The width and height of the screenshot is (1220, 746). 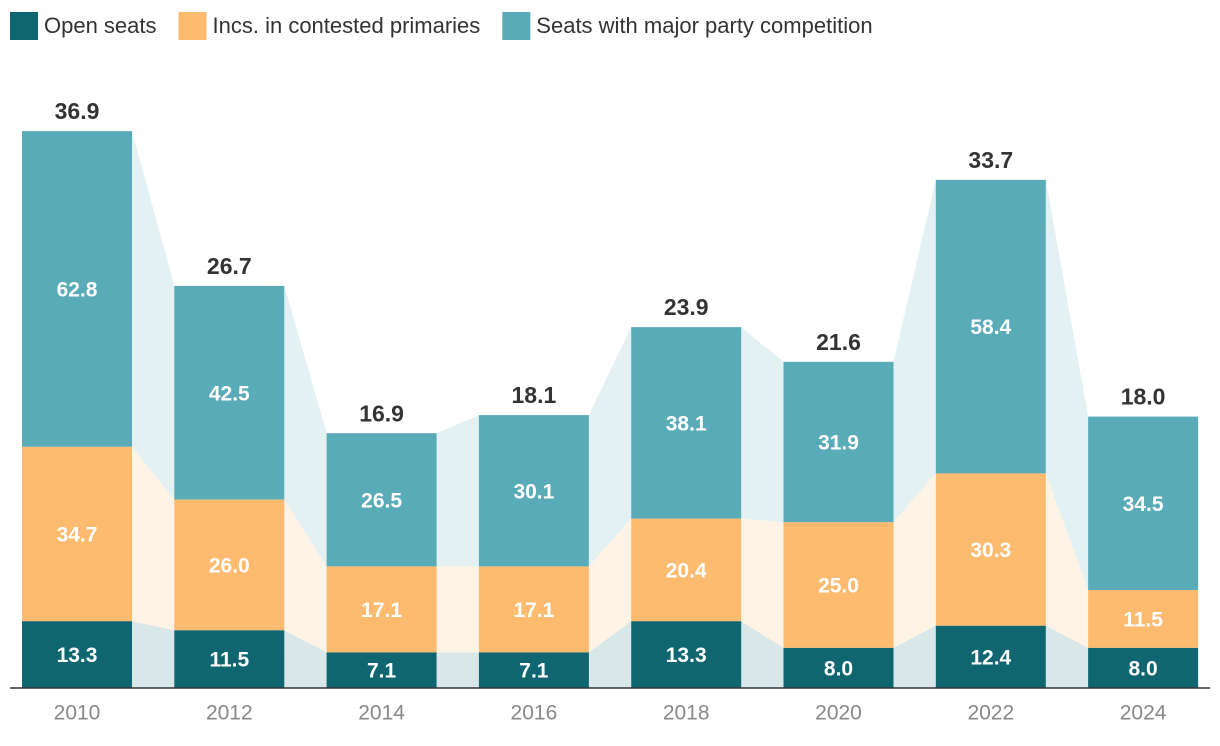 What do you see at coordinates (838, 713) in the screenshot?
I see `x-tick-label: 2020` at bounding box center [838, 713].